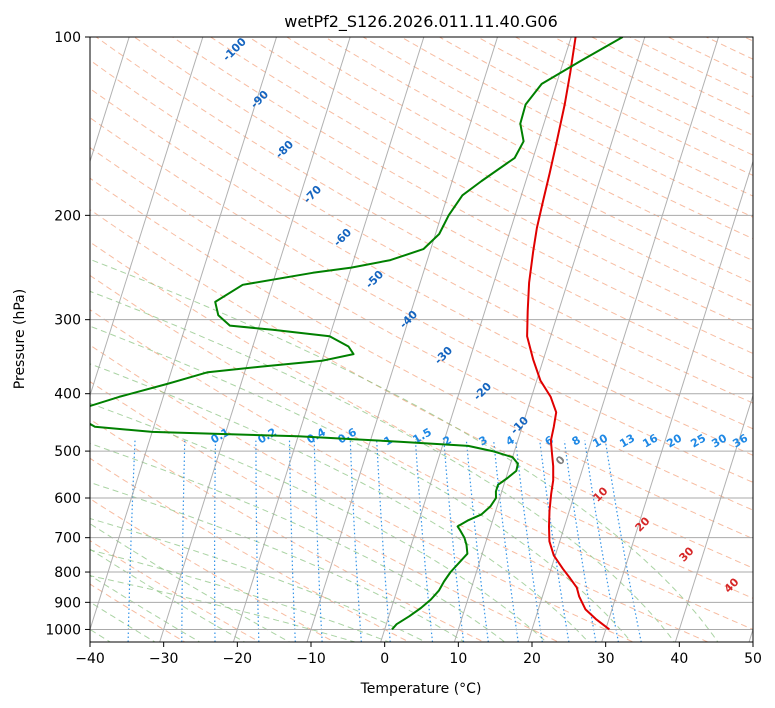 The image size is (775, 708). I want to click on y-tick-label: 400, so click(67, 395).